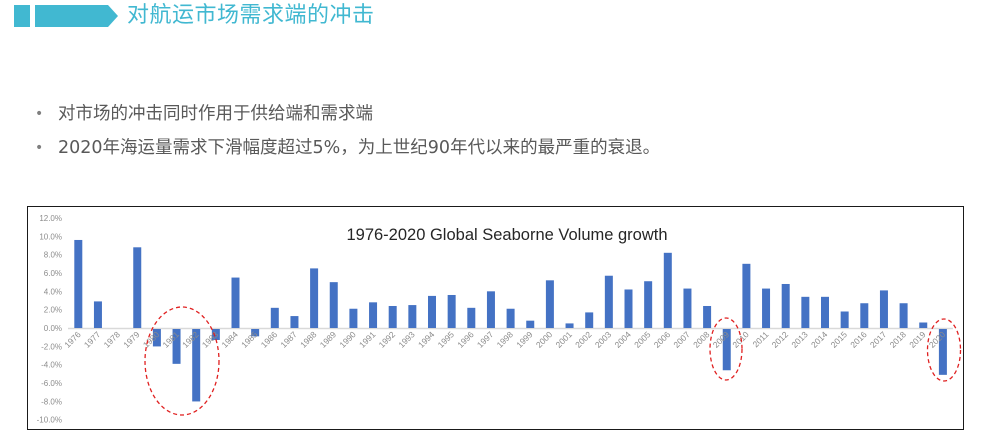 This screenshot has height=441, width=994. Describe the element at coordinates (367, 339) in the screenshot. I see `x-tick-label: 1991` at that location.